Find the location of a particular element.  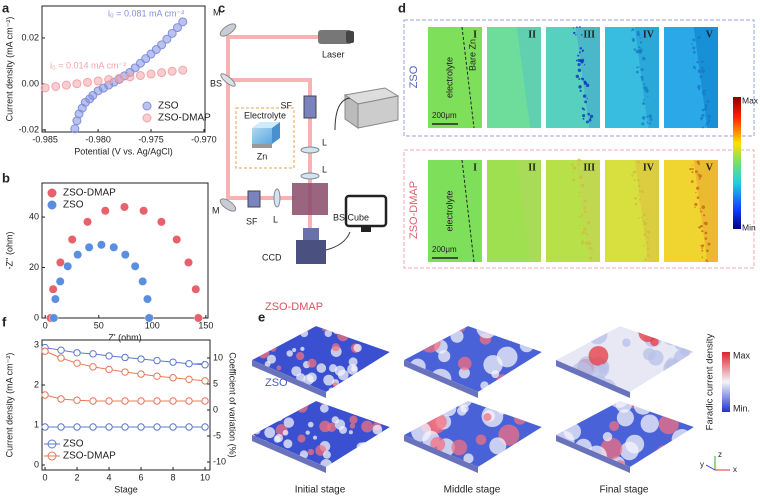

axis-label: x is located at coordinates (735, 469).